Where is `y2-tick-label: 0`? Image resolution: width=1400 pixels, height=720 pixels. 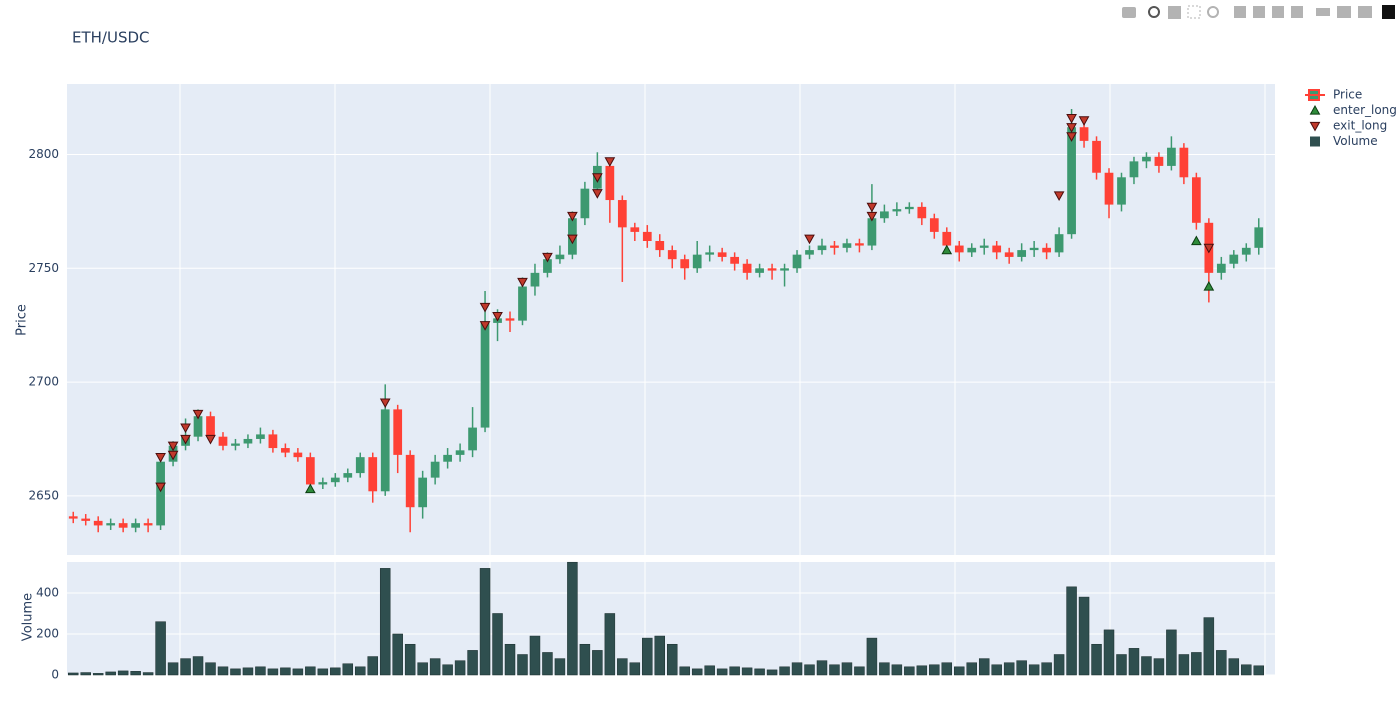 y2-tick-label: 0 is located at coordinates (55, 675).